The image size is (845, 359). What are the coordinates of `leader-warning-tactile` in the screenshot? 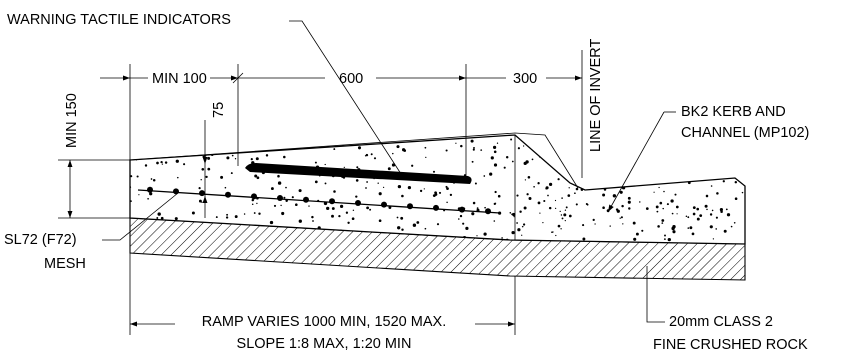 It's located at (346, 99).